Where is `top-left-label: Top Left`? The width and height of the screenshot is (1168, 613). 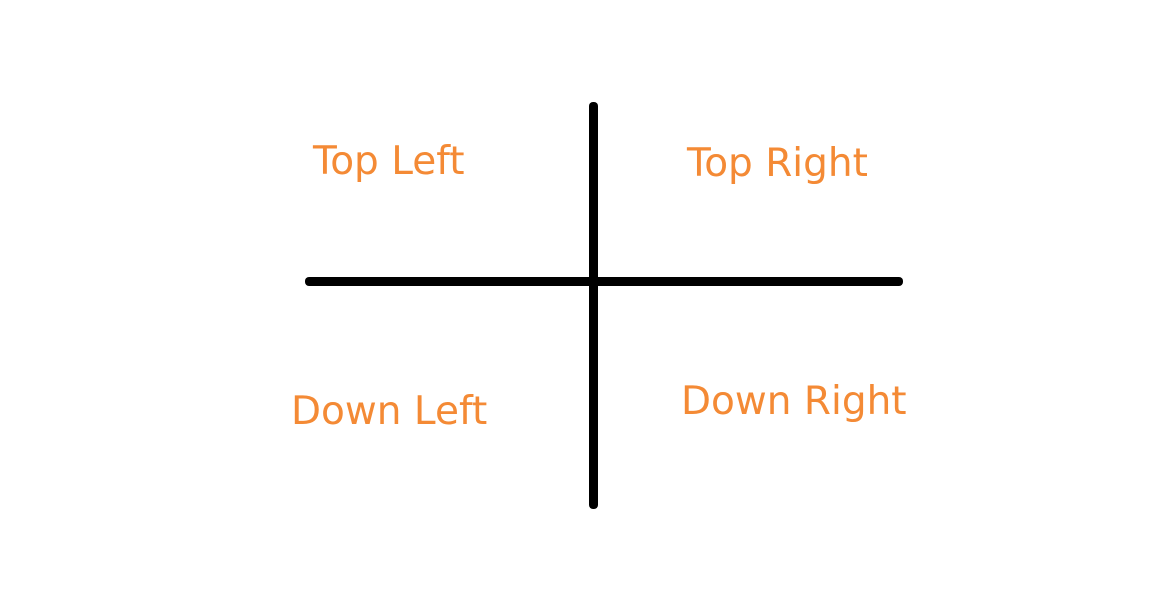
top-left-label: Top Left is located at coordinates (389, 161).